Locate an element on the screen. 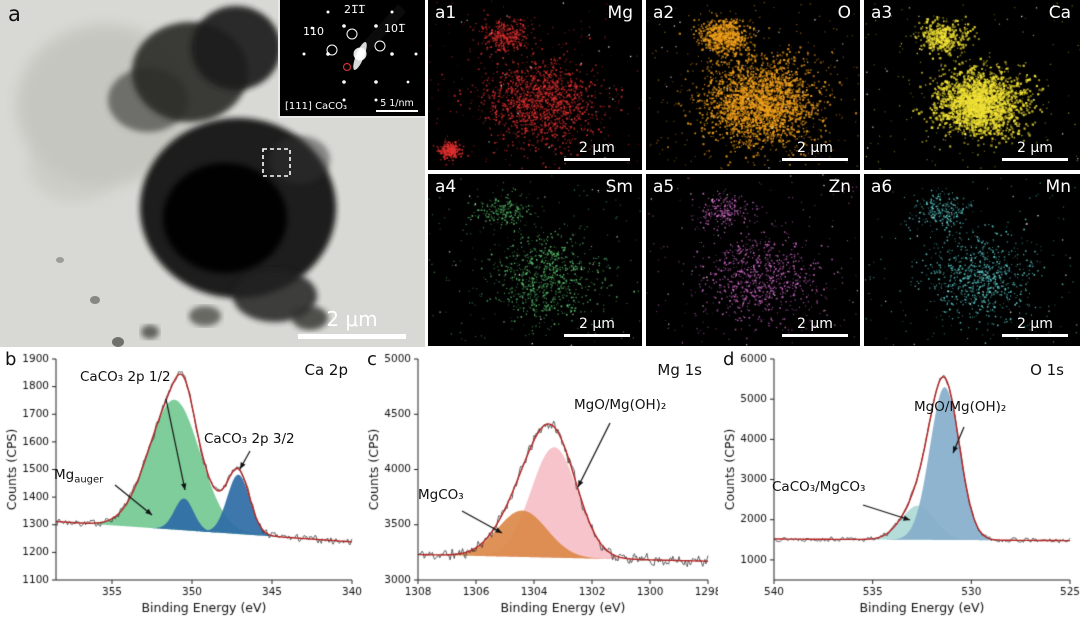 The width and height of the screenshot is (1080, 620). eds-map-ca: a3 Ca 2 μm is located at coordinates (972, 85).